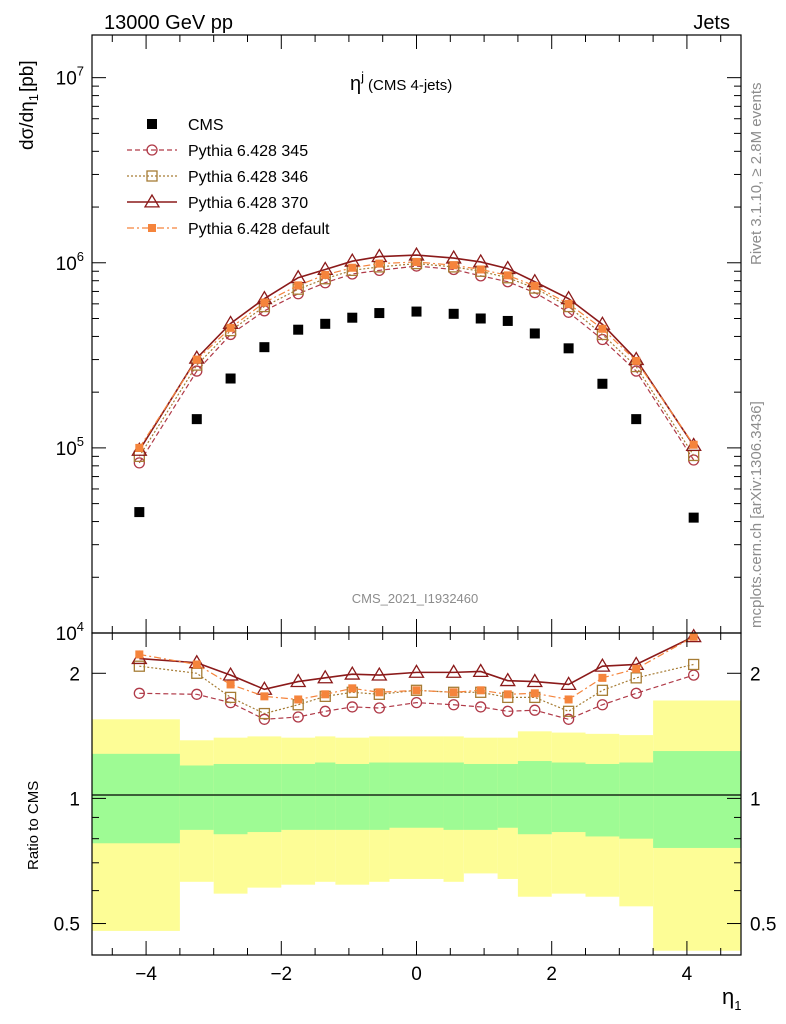  Describe the element at coordinates (70, 632) in the screenshot. I see `main-y-tick-label: 10⁴` at that location.